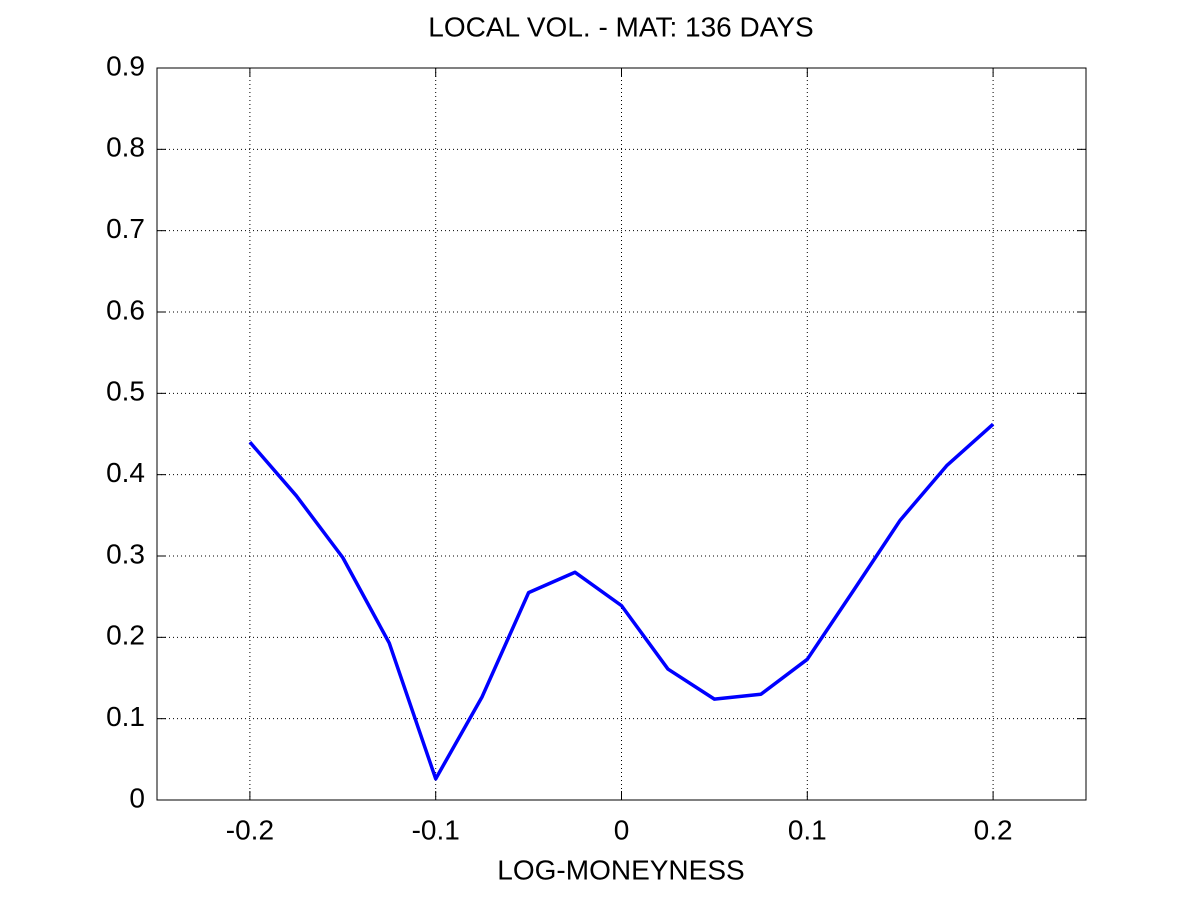 This screenshot has height=900, width=1200. I want to click on y-tick-label: 0.3, so click(125, 553).